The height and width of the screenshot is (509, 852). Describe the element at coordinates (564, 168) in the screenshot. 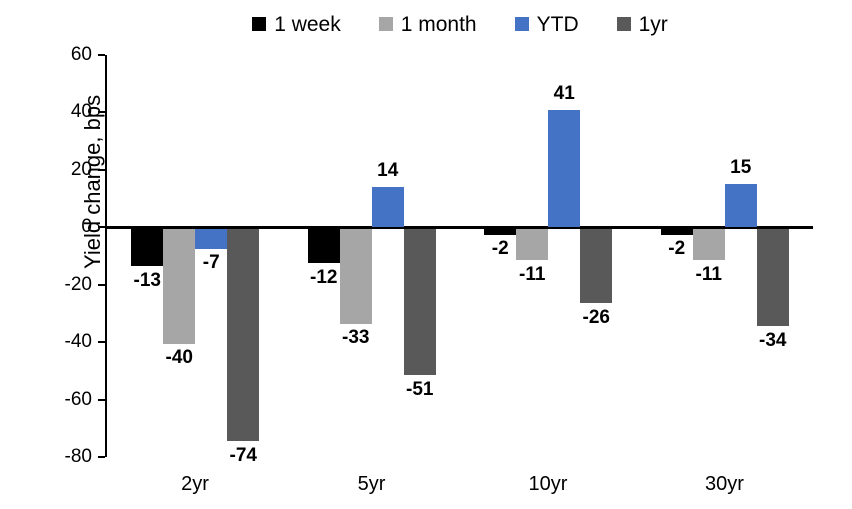

I see `bar-ytd-10yr` at that location.